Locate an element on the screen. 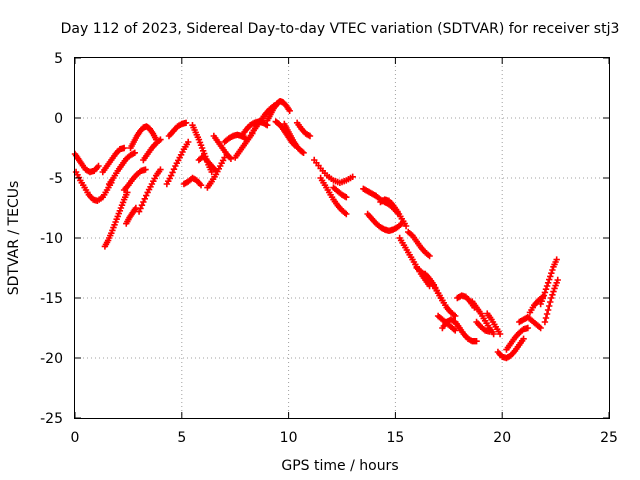 The image size is (640, 480). y-tick-label: 0 is located at coordinates (58, 119).